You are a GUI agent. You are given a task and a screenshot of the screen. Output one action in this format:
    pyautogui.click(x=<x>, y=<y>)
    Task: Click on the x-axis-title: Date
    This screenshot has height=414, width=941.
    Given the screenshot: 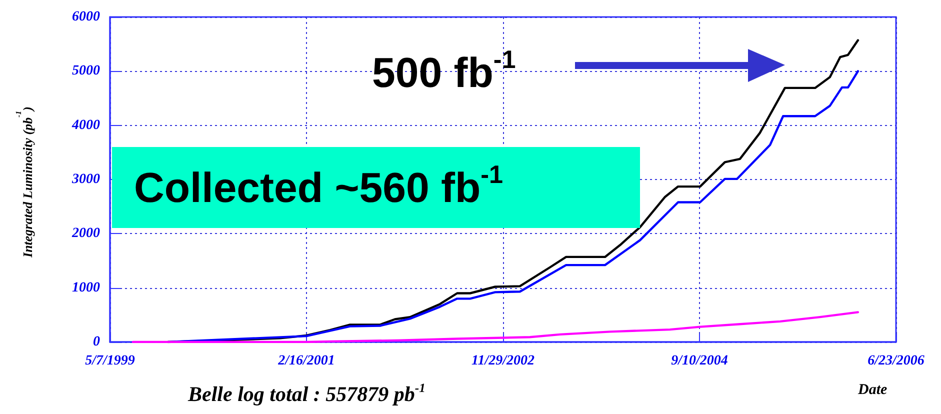 What is the action you would take?
    pyautogui.click(x=873, y=390)
    